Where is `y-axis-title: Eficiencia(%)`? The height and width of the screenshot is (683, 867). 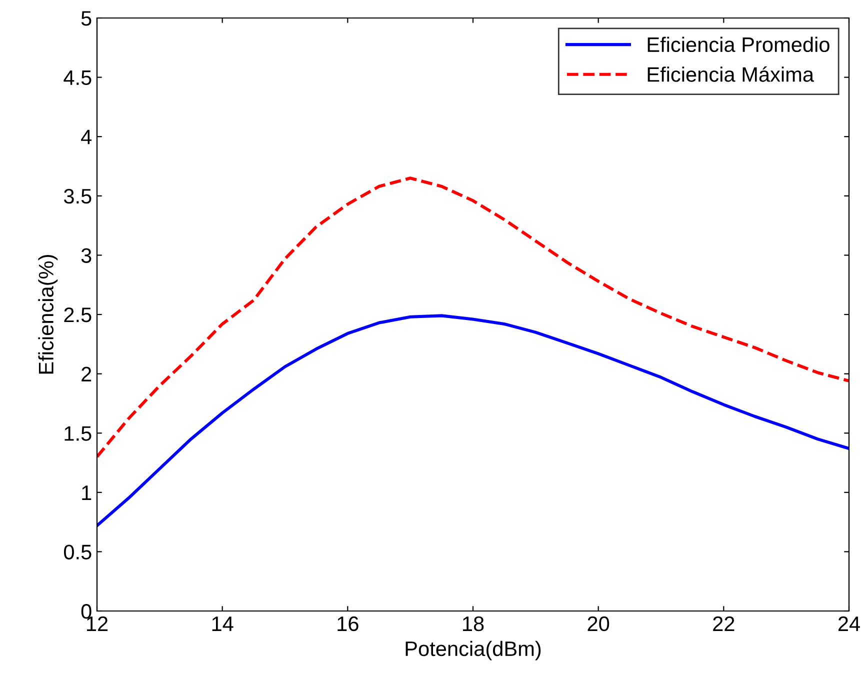
y-axis-title: Eficiencia(%) is located at coordinates (48, 314).